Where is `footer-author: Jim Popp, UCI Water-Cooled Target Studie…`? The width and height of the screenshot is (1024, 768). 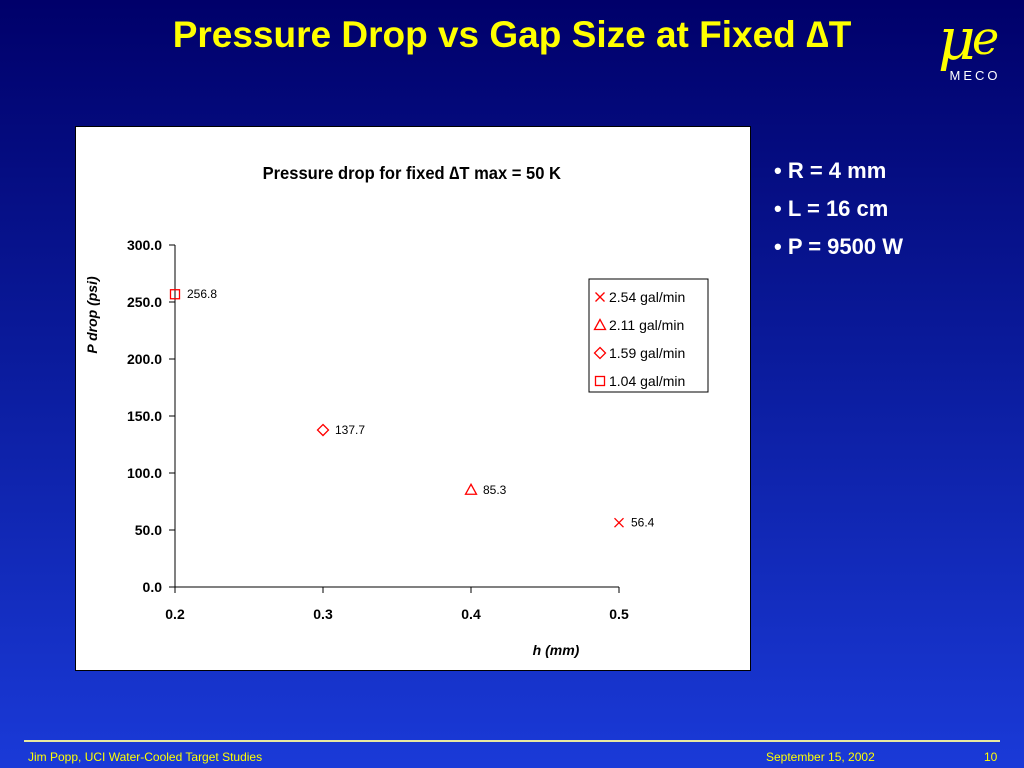
footer-author: Jim Popp, UCI Water-Cooled Target Studie… is located at coordinates (145, 757).